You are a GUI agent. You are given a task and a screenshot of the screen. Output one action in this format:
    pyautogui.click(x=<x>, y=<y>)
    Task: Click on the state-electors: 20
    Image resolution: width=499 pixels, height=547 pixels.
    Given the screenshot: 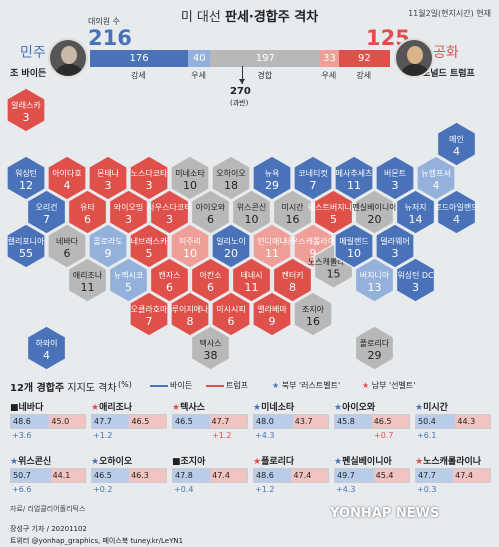 What is the action you would take?
    pyautogui.click(x=231, y=253)
    